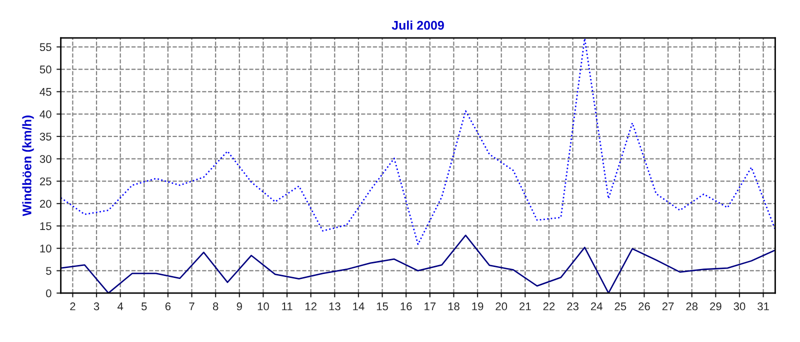  Describe the element at coordinates (740, 306) in the screenshot. I see `x-tick-label: 30` at that location.